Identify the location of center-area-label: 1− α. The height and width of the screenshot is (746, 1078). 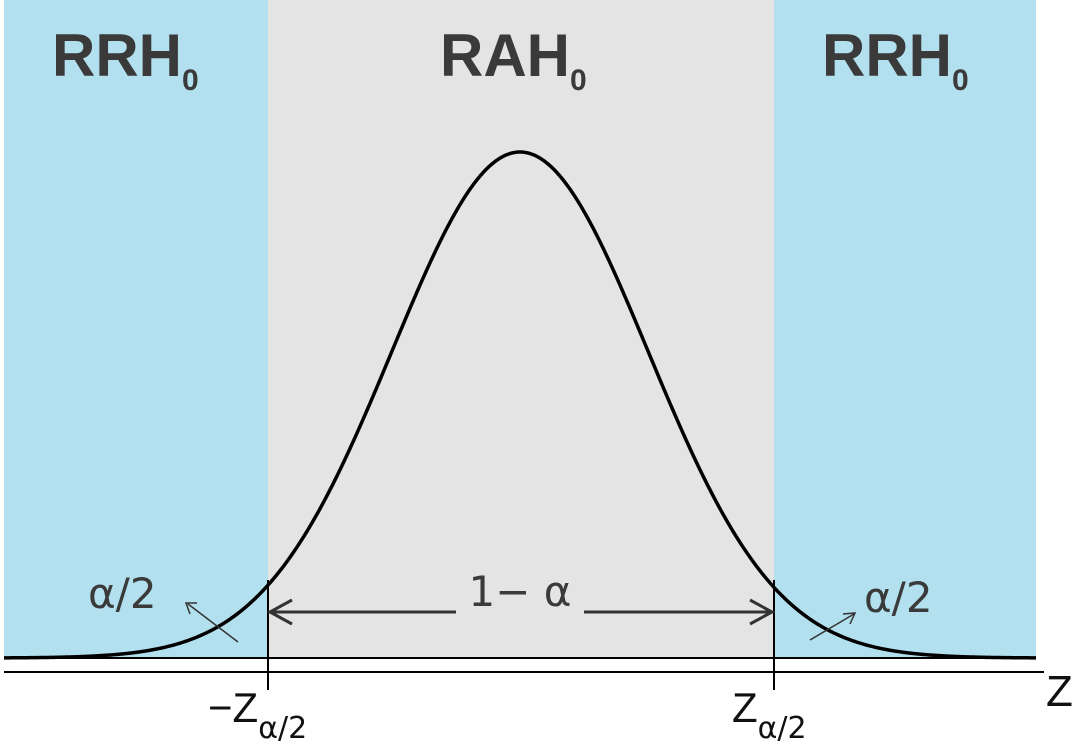
(520, 591).